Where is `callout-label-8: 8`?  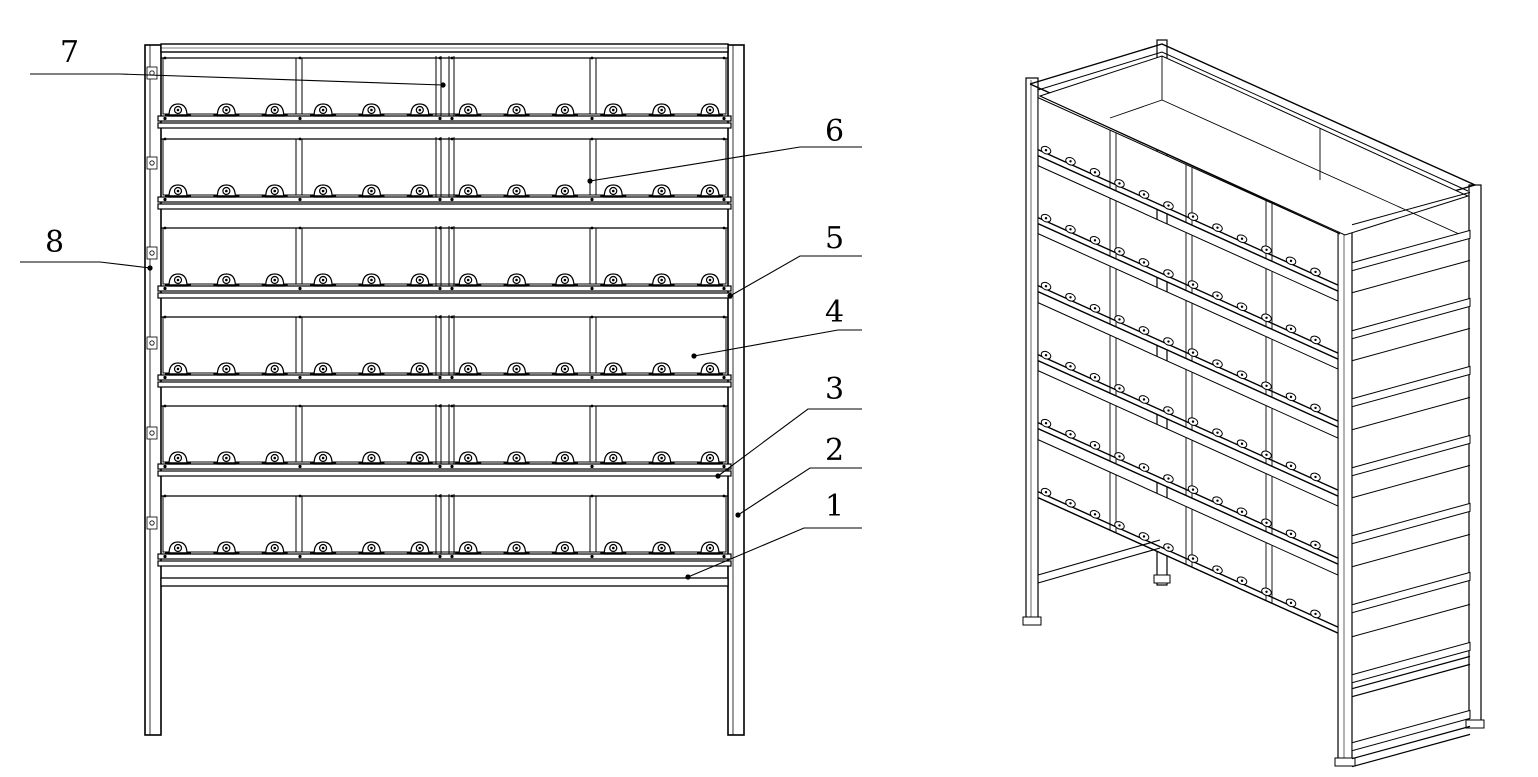
callout-label-8: 8 is located at coordinates (54, 242).